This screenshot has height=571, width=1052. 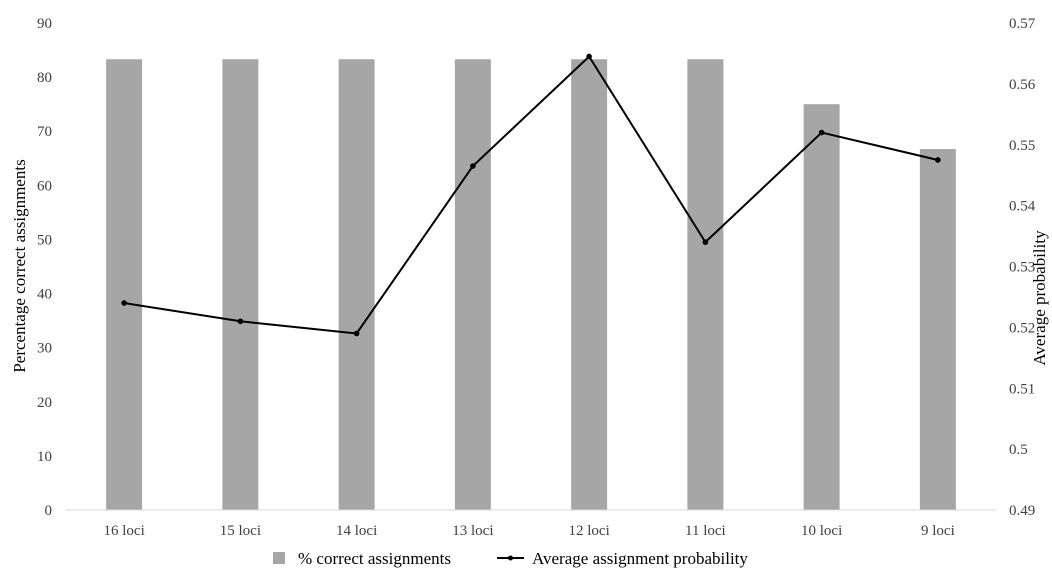 I want to click on left-axis-title: Percentage correct assignments, so click(x=19, y=265).